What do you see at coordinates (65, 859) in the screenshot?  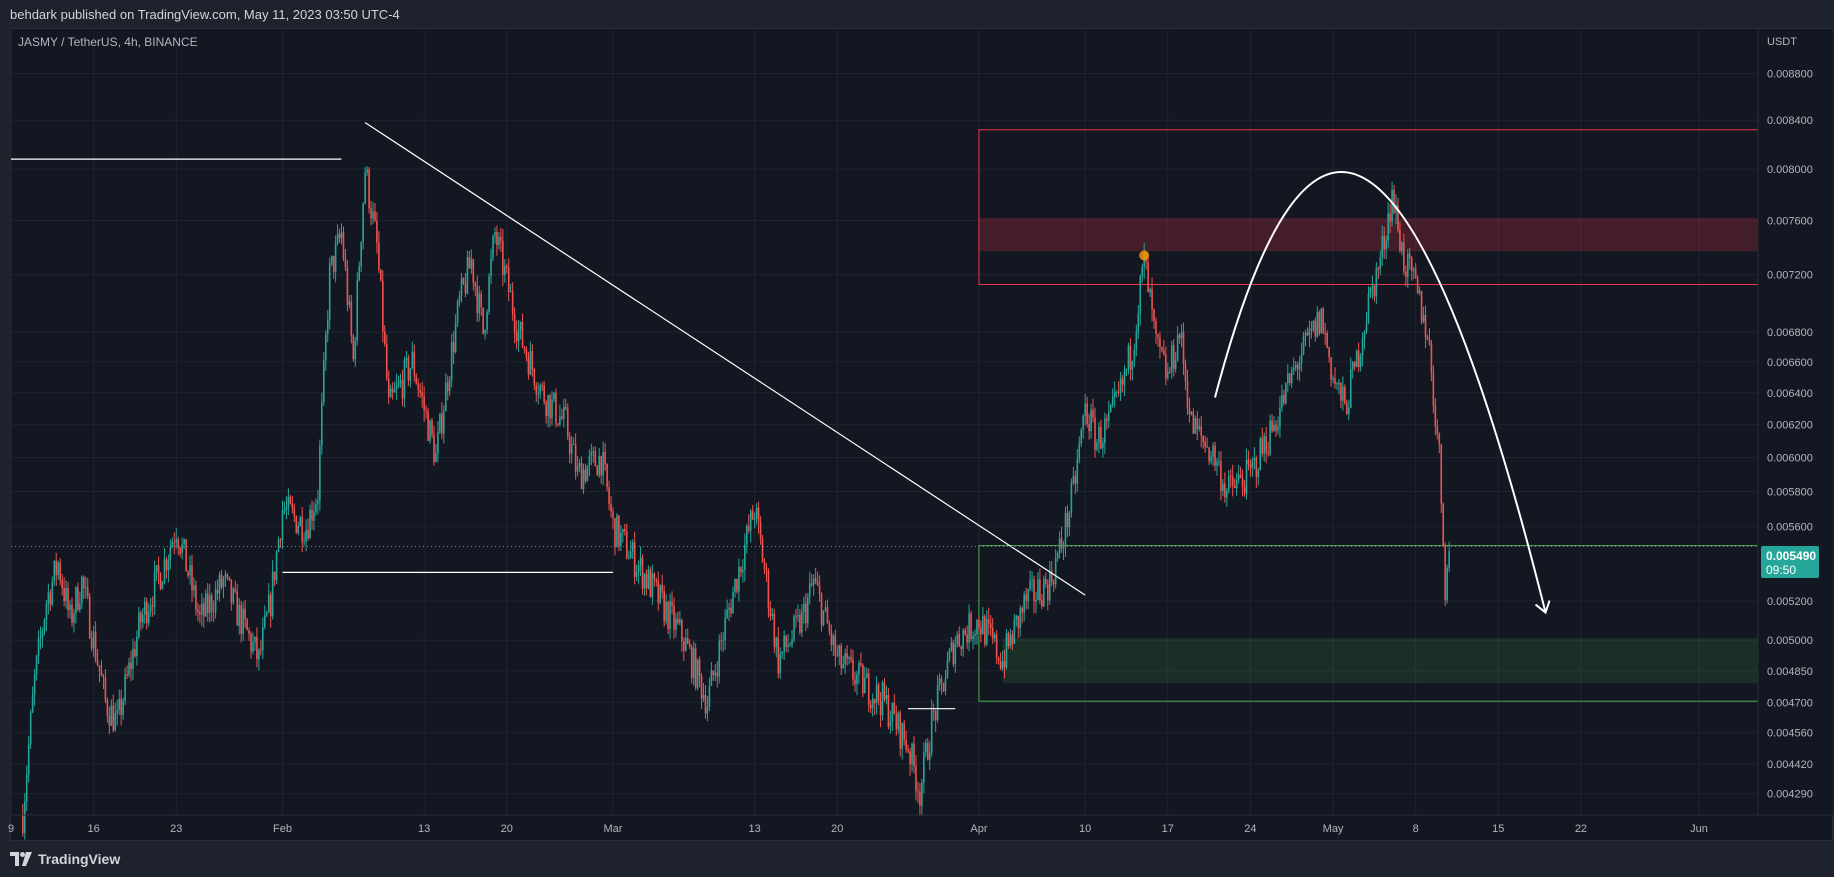 I see `tradingview-logo: TradingView` at bounding box center [65, 859].